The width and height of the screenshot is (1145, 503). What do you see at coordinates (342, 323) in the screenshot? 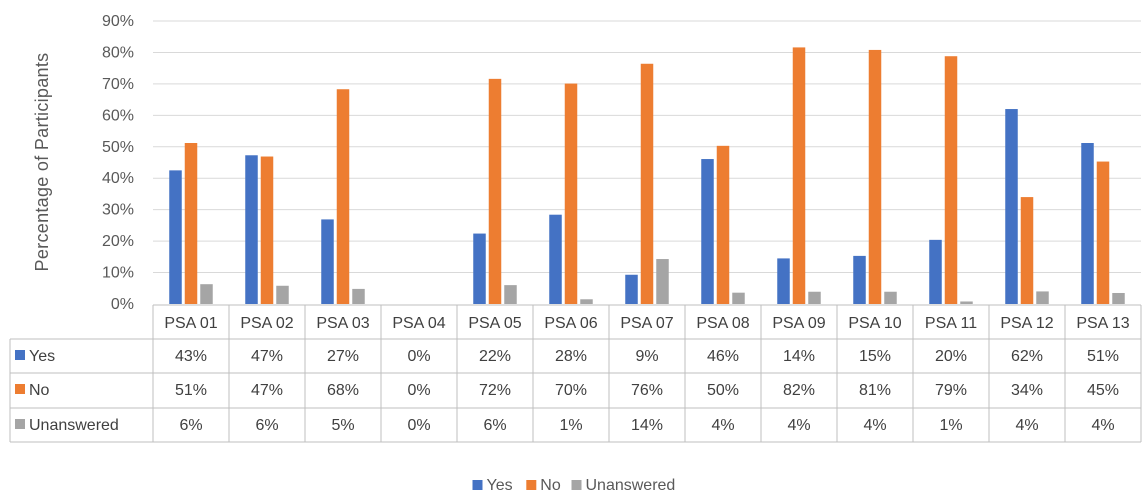
I see `category-label: PSA 03` at bounding box center [342, 323].